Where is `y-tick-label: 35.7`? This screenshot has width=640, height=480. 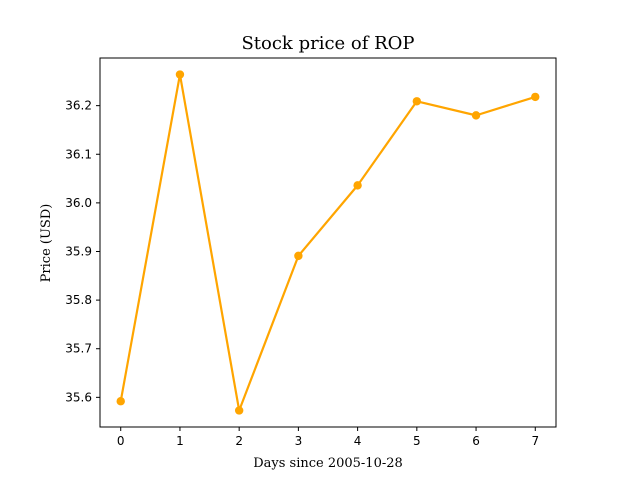 y-tick-label: 35.7 is located at coordinates (78, 349).